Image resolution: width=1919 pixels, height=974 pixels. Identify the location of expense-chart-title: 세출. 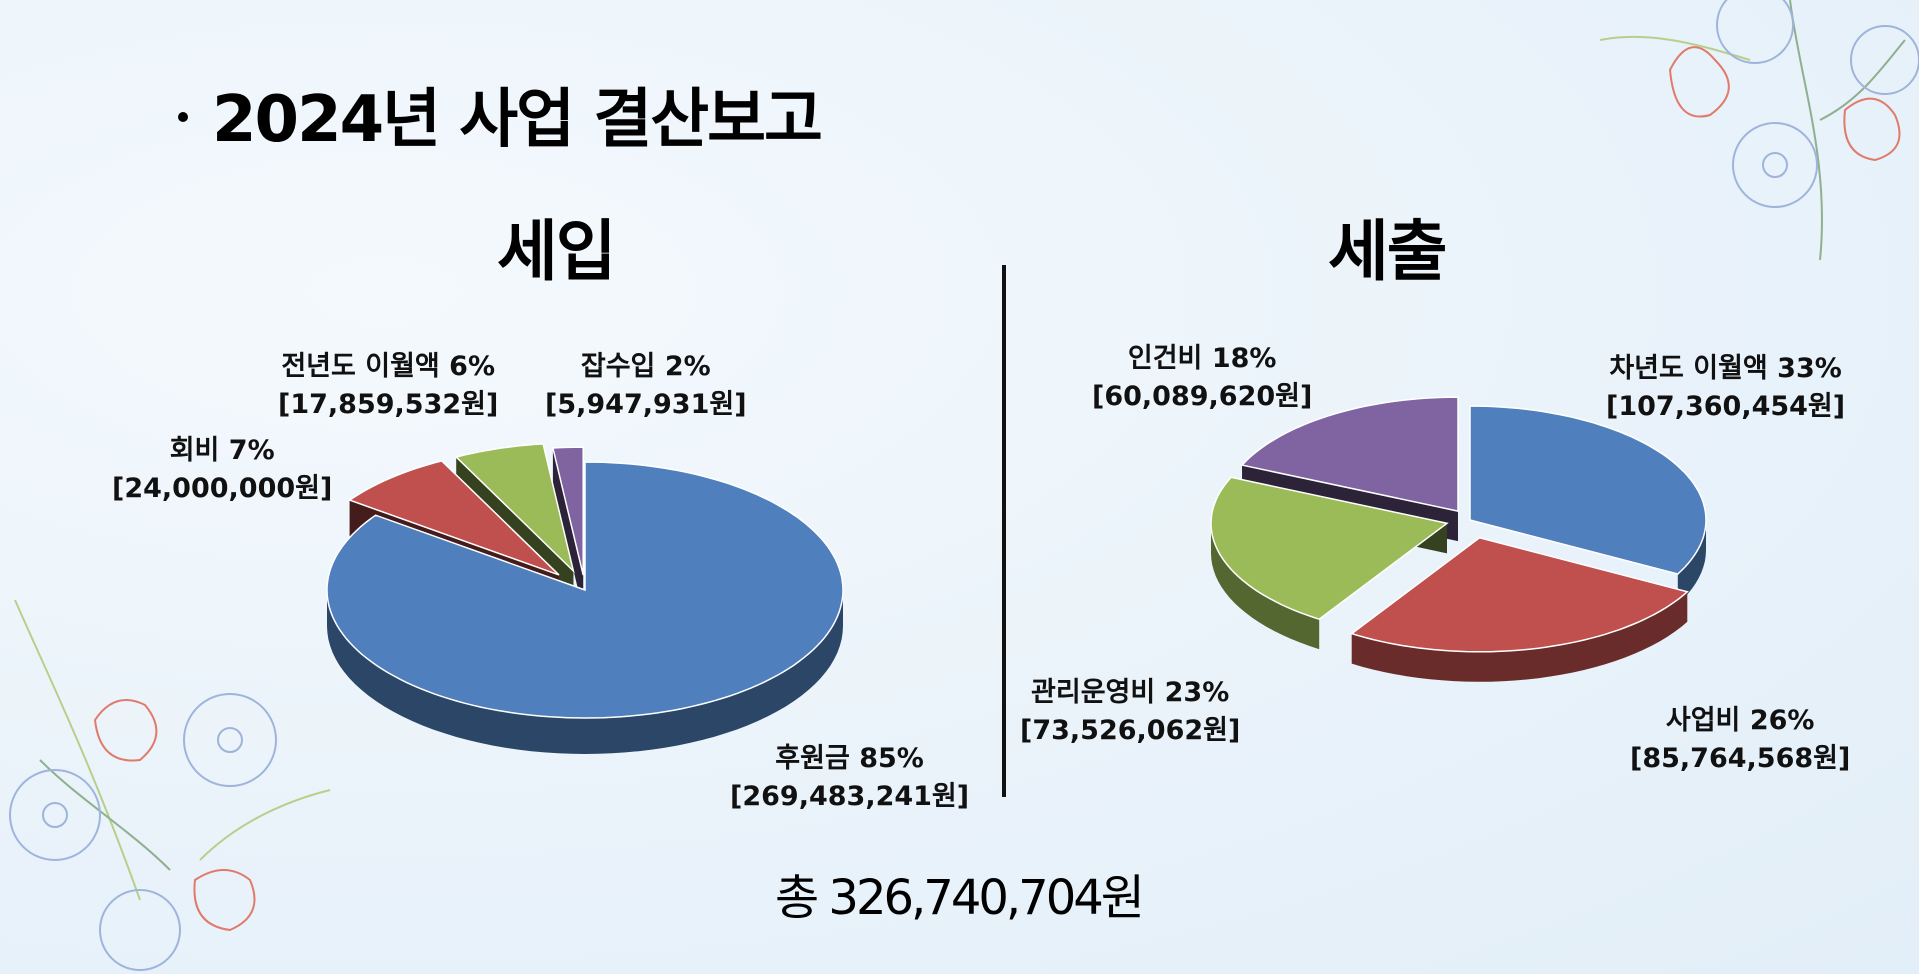
(1387, 251).